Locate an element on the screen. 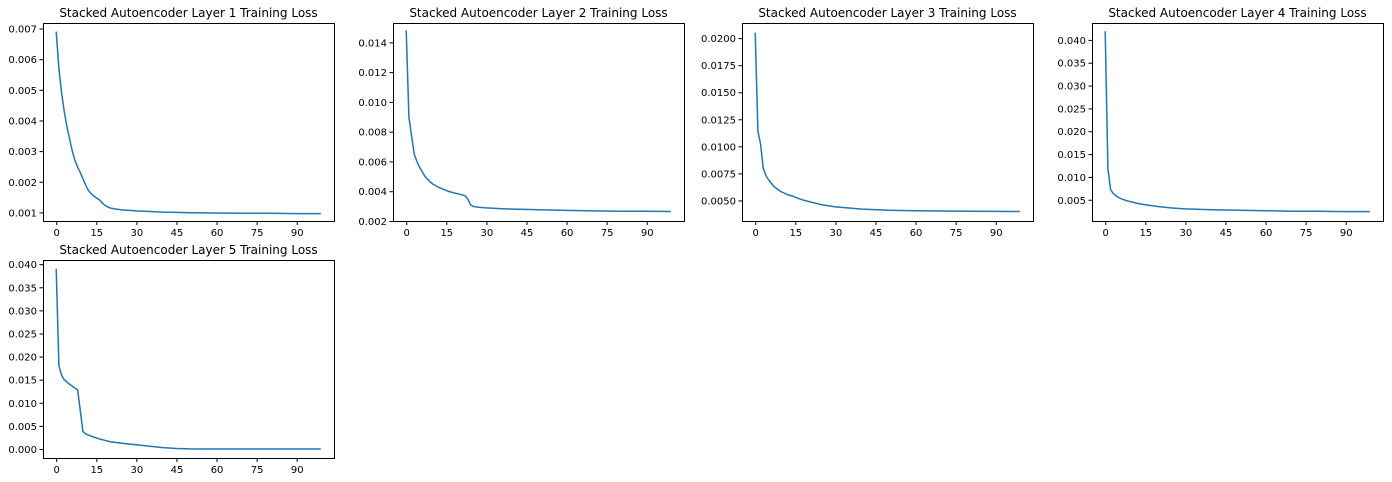 The width and height of the screenshot is (1392, 482). y-tick-label: 0.014 is located at coordinates (372, 43).